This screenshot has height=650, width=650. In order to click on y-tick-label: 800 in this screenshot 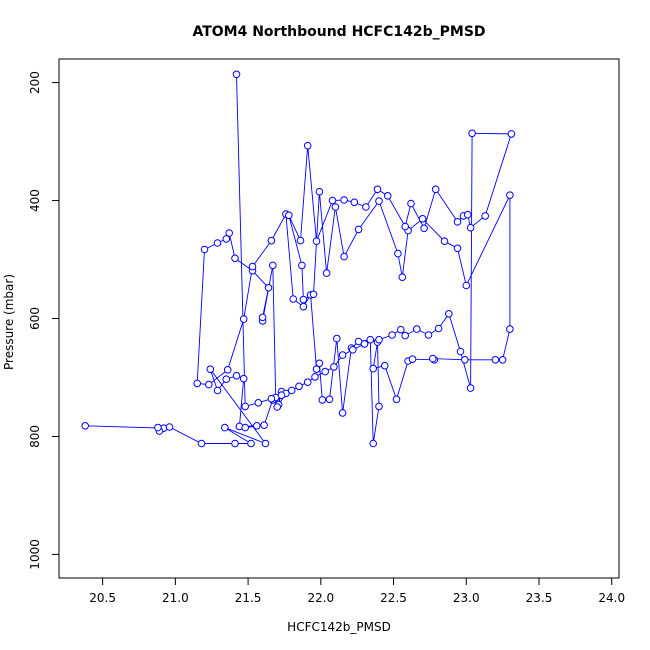, I will do `click(35, 436)`.